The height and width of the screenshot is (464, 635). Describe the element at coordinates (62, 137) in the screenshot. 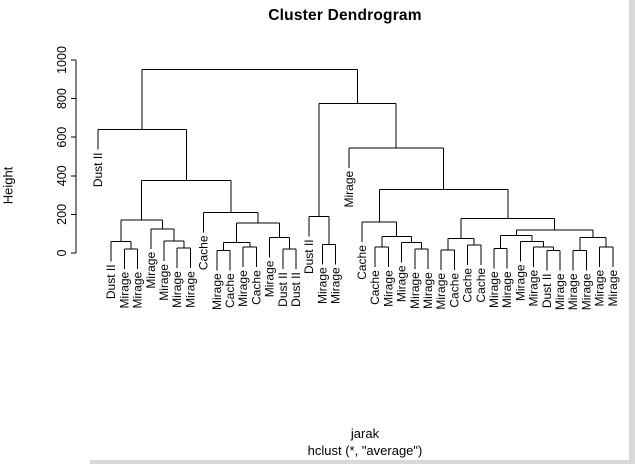

I see `y-axis-tick-label: 600` at that location.